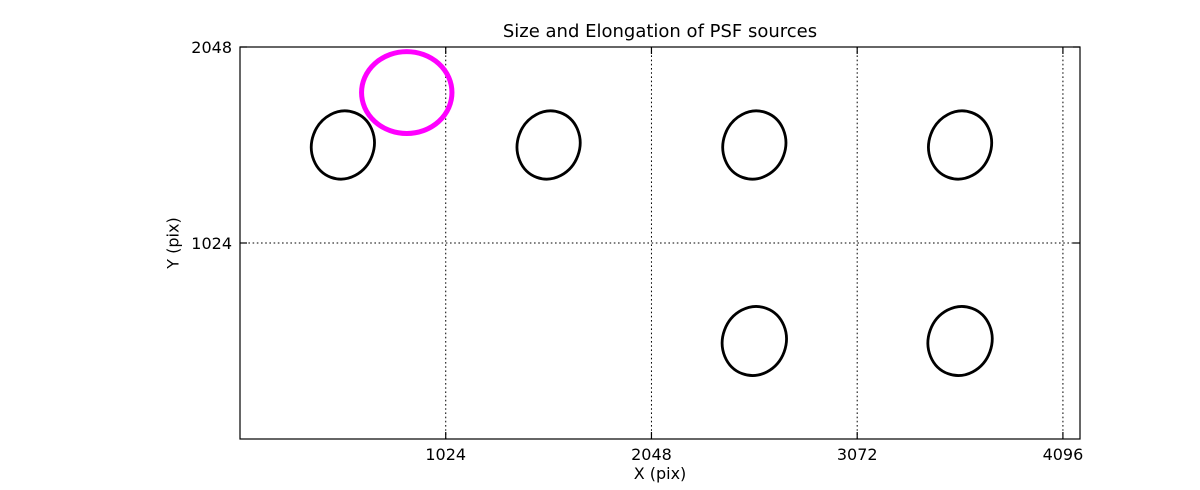 This screenshot has height=490, width=1200. Describe the element at coordinates (211, 47) in the screenshot. I see `y-tick-label: 2048` at that location.